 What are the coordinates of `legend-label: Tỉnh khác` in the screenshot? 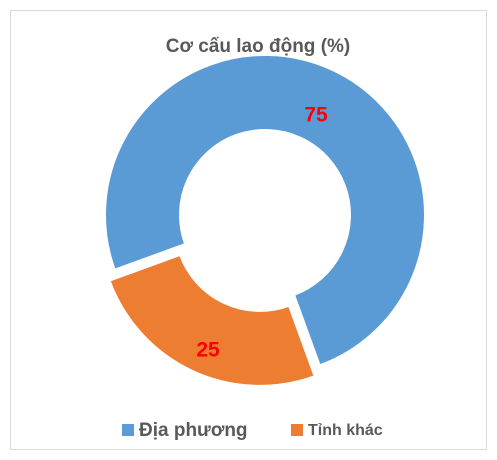 It's located at (345, 430).